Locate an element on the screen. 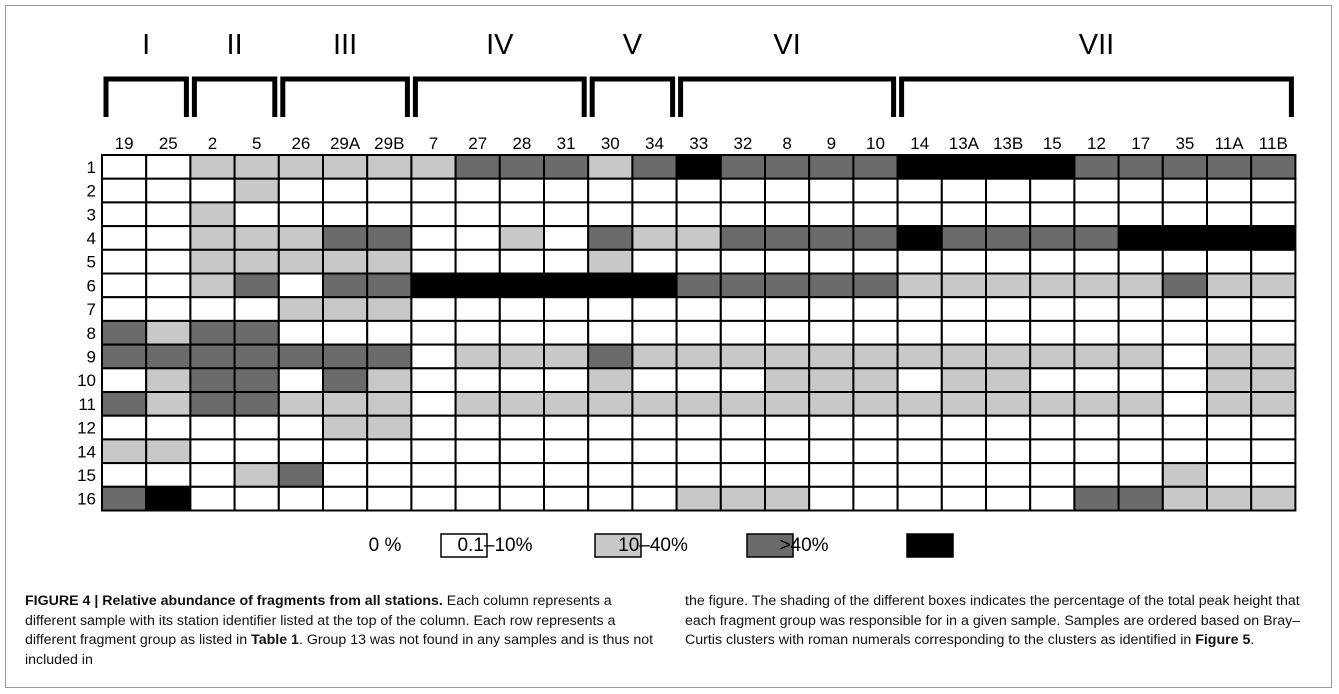  cell-r2-c26 is located at coordinates (300, 190).